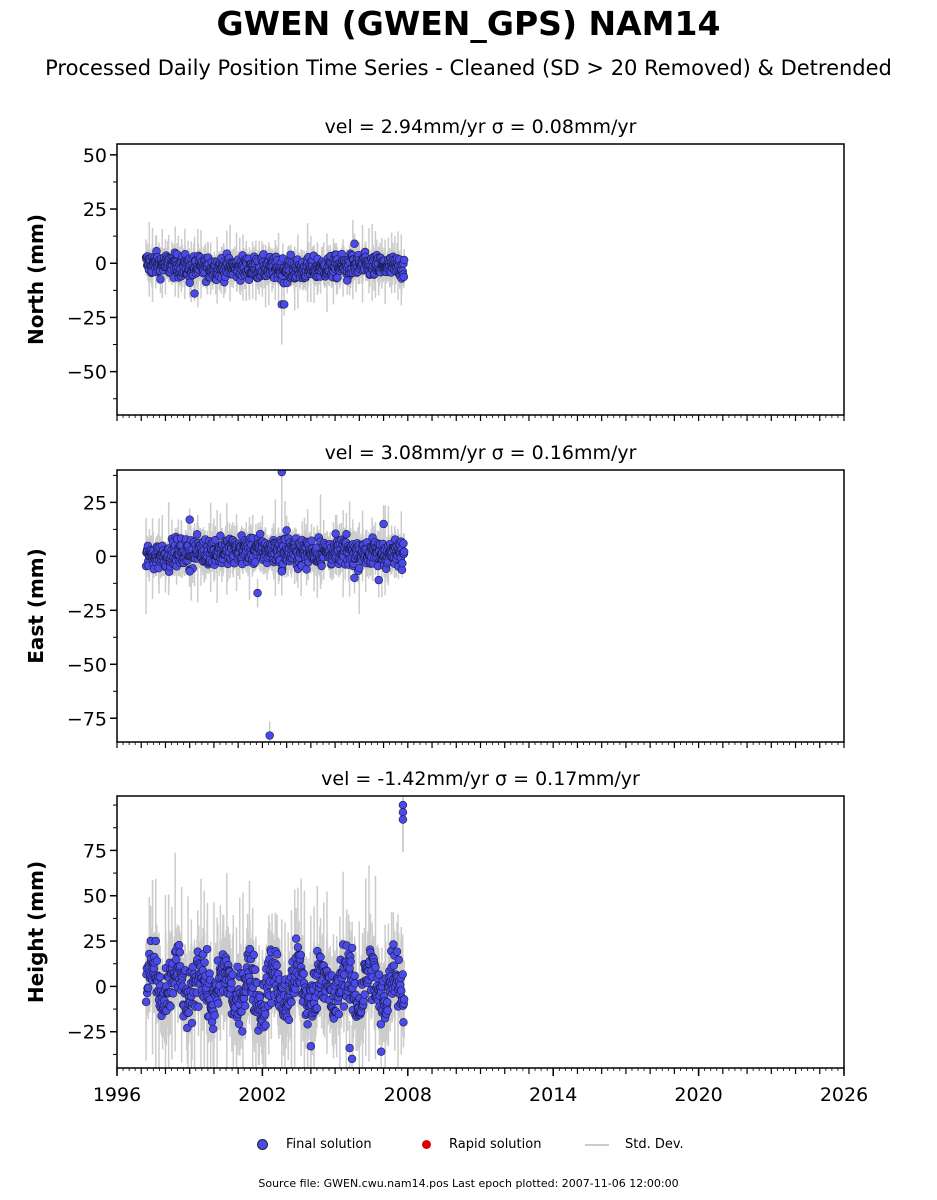  Describe the element at coordinates (844, 1095) in the screenshot. I see `x-tick-label: 2026` at that location.